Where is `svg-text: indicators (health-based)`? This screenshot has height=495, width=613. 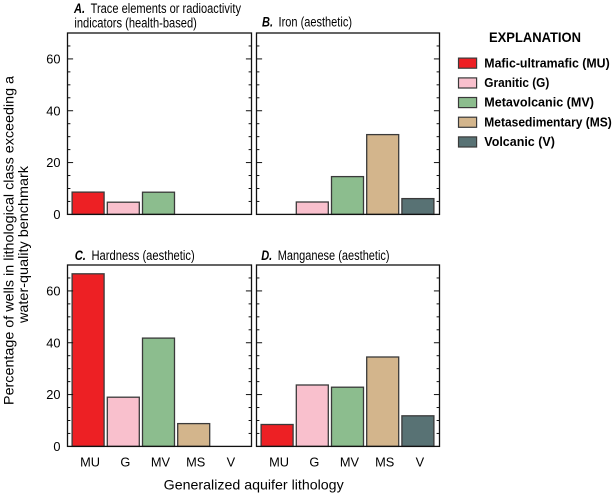
svg-text: indicators (health-based) is located at coordinates (135, 22).